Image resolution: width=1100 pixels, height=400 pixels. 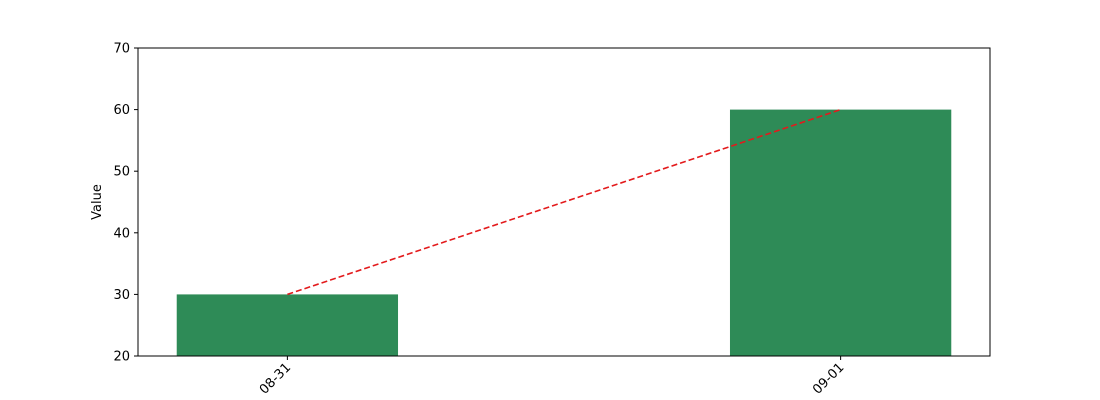 What do you see at coordinates (121, 110) in the screenshot?
I see `y-tick-label: 60` at bounding box center [121, 110].